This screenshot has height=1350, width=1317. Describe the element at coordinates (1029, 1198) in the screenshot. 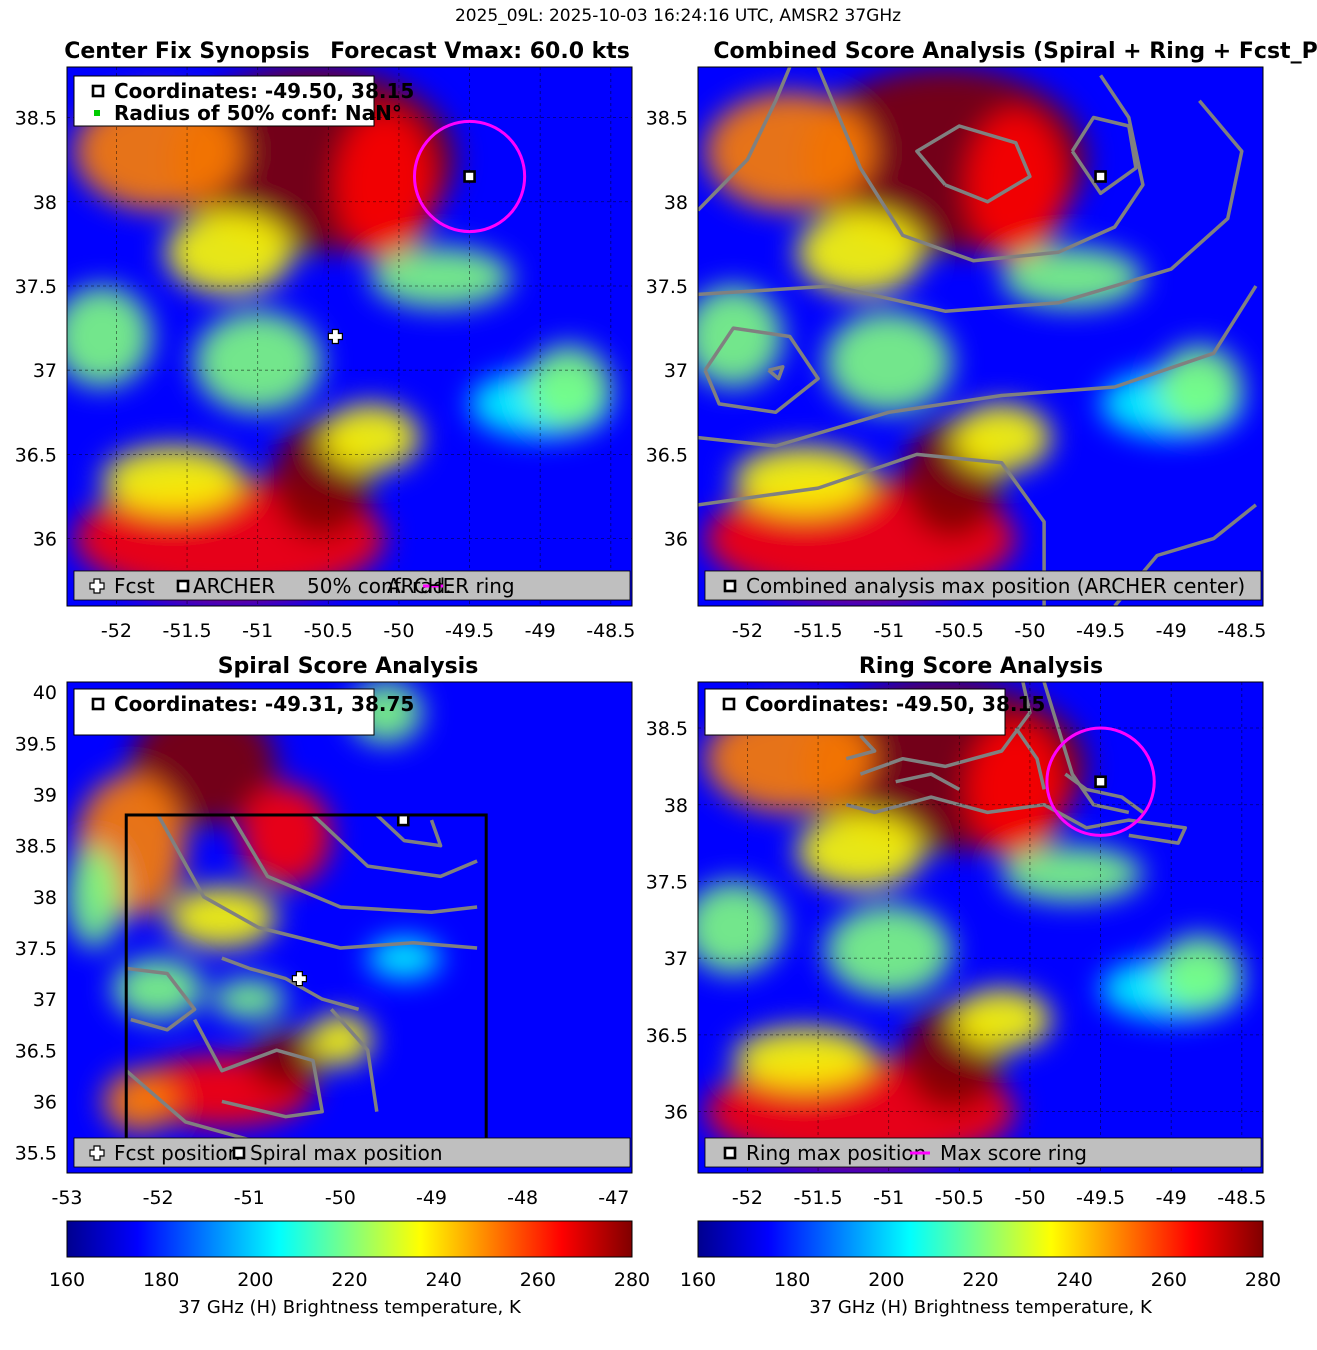

I see `panel4-xtick-label: -50` at that location.